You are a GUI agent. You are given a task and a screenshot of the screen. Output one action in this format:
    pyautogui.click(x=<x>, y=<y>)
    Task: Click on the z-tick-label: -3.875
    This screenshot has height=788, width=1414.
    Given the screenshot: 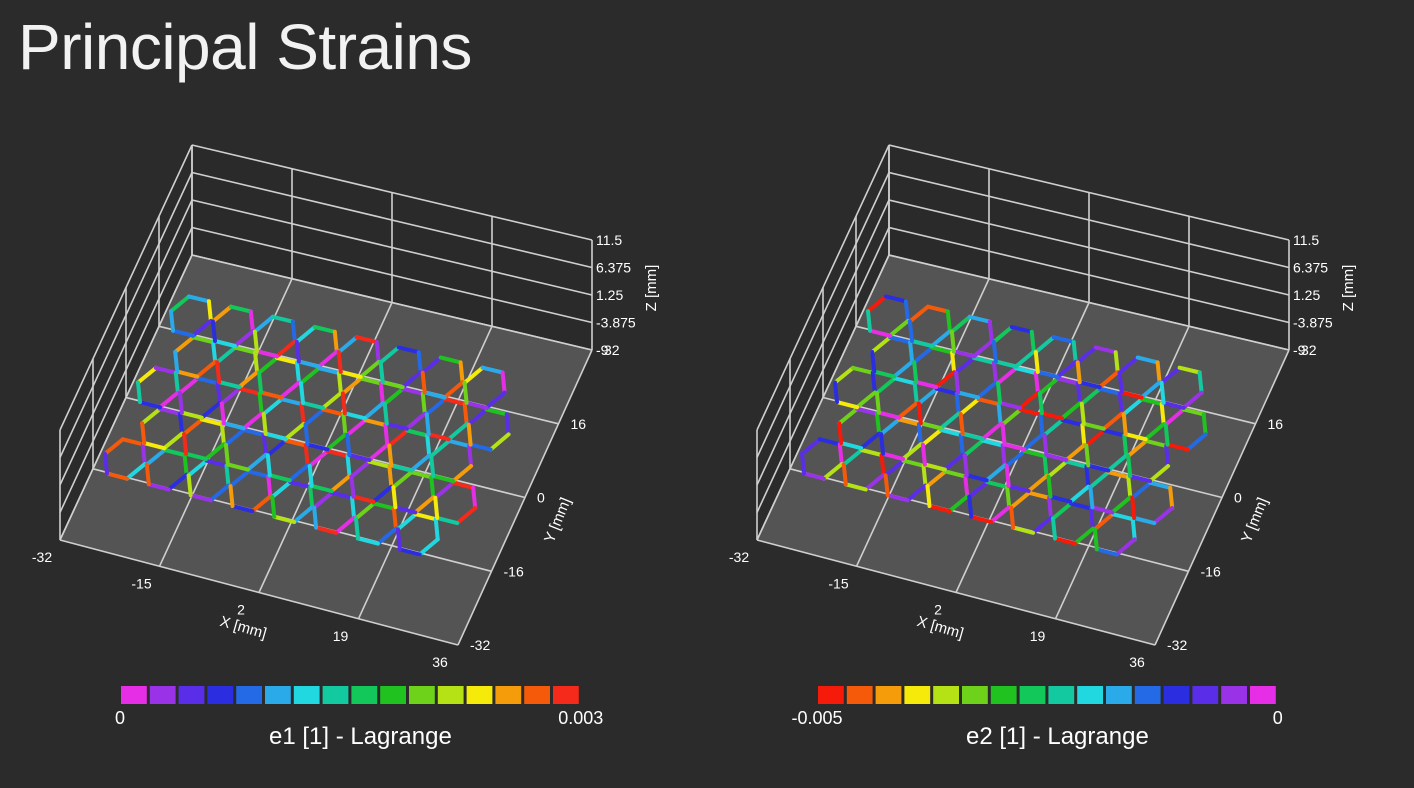 What is the action you would take?
    pyautogui.click(x=616, y=323)
    